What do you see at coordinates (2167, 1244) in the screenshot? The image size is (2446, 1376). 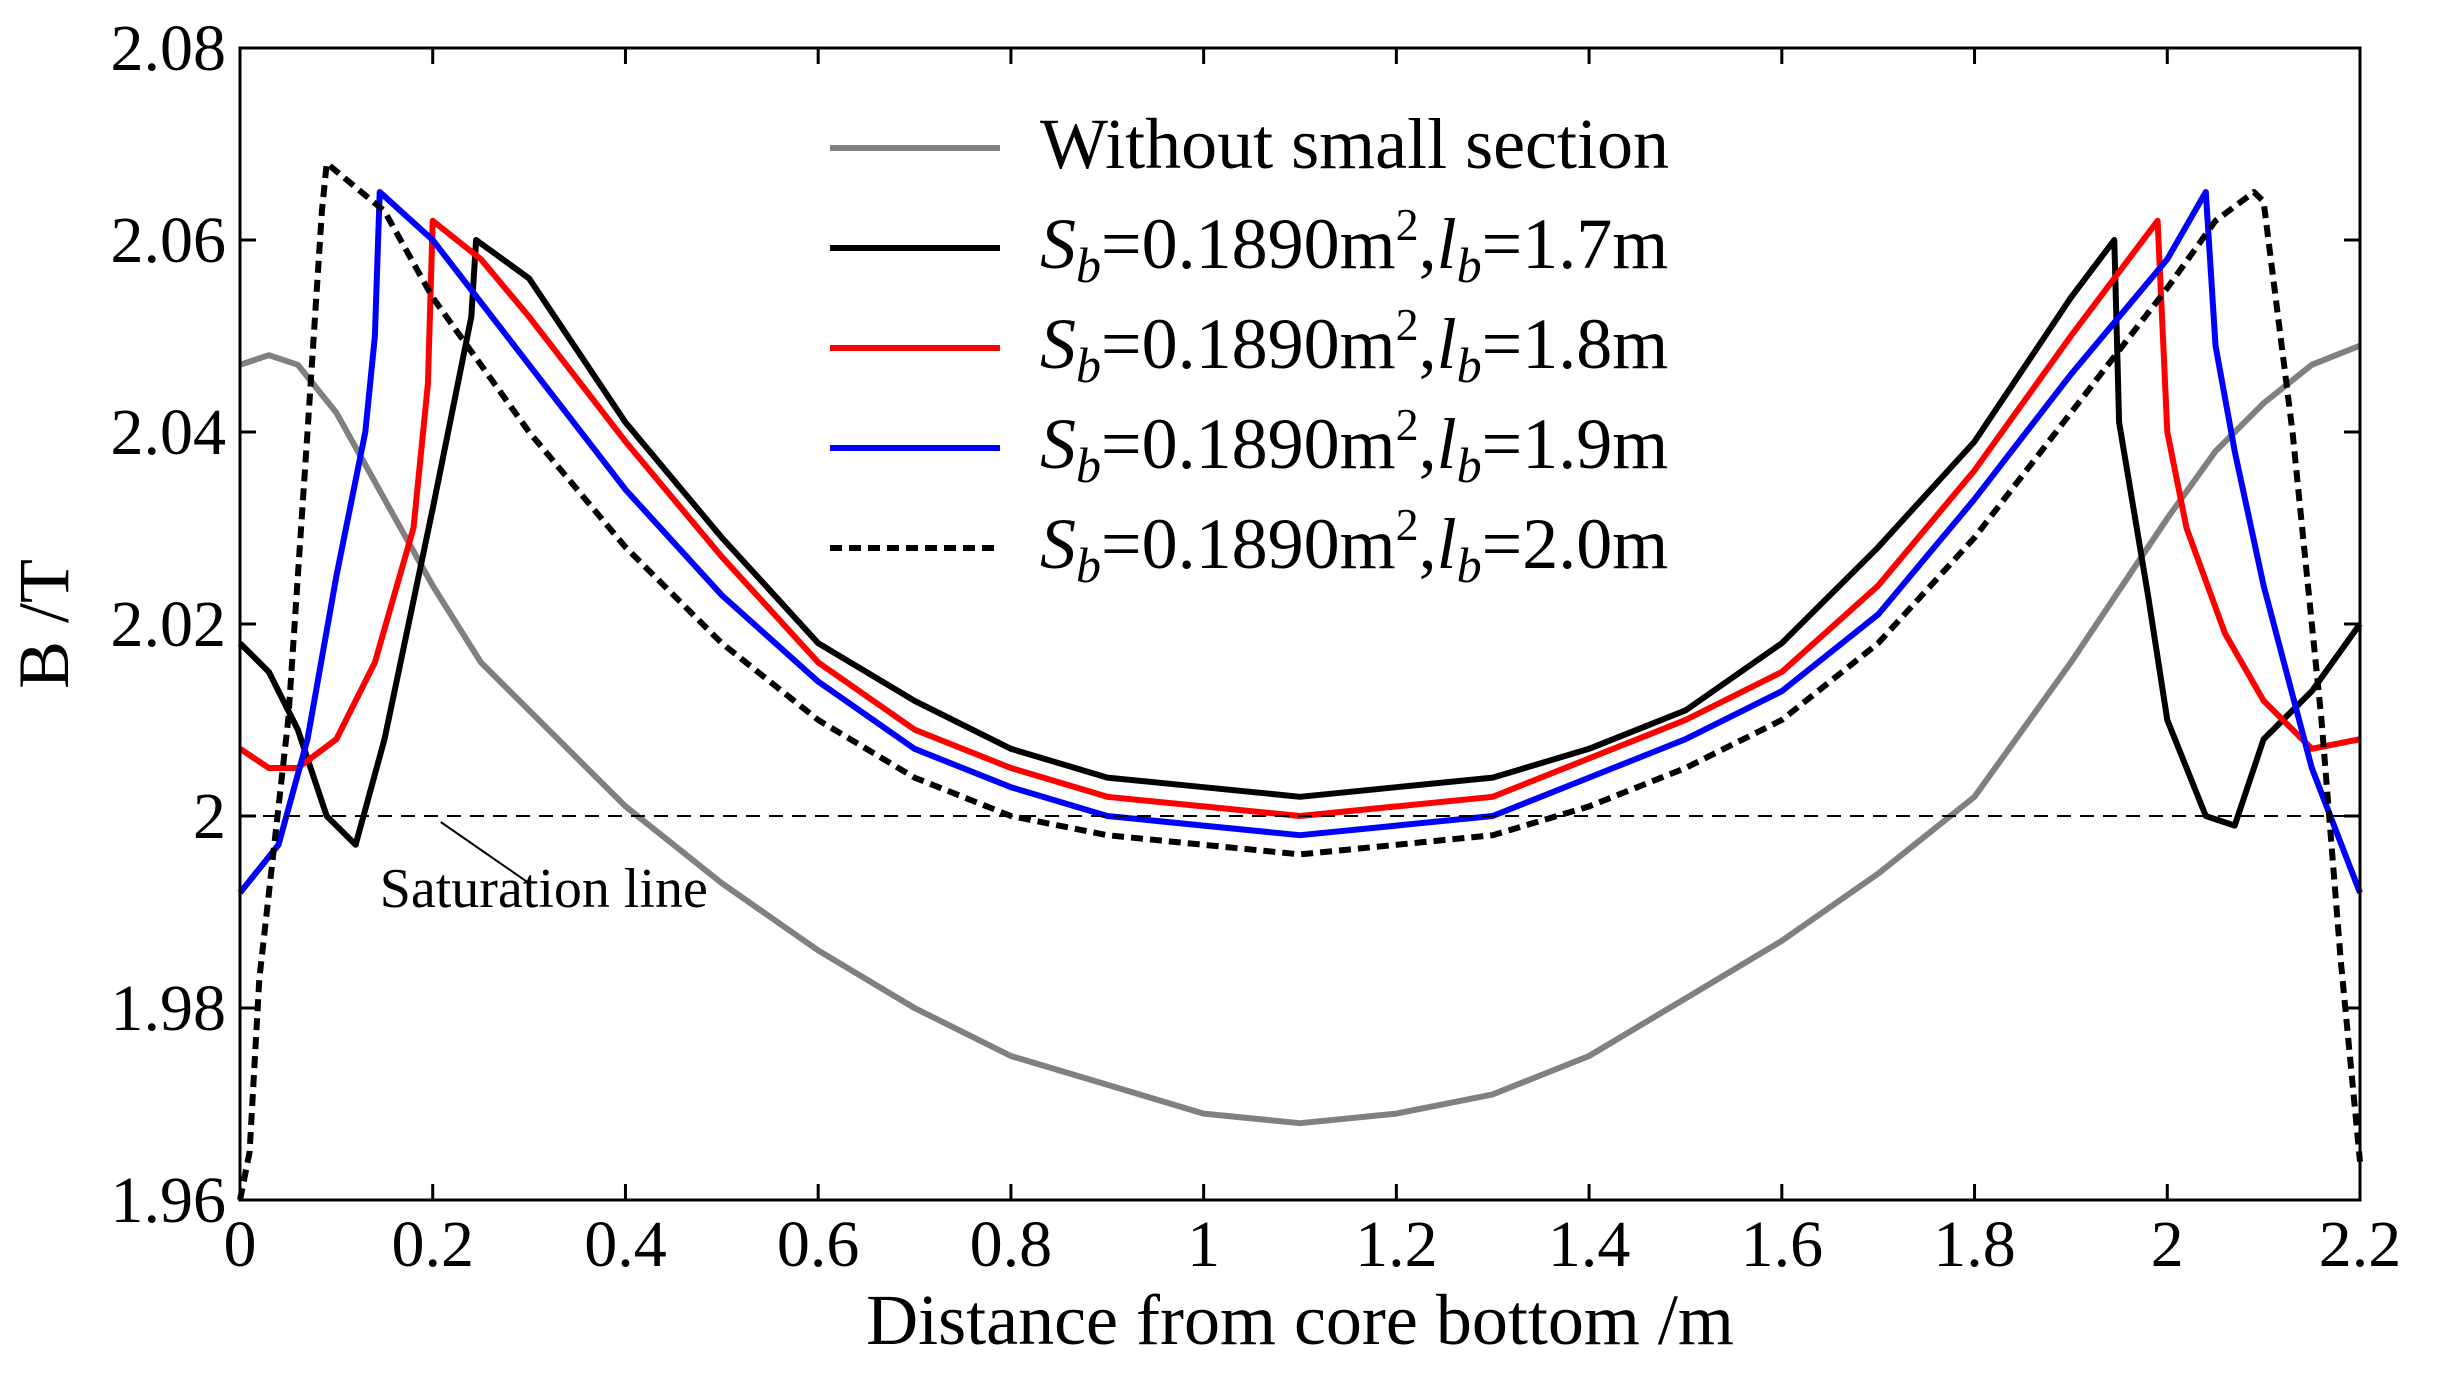 I see `x-tick-label: 2` at bounding box center [2167, 1244].